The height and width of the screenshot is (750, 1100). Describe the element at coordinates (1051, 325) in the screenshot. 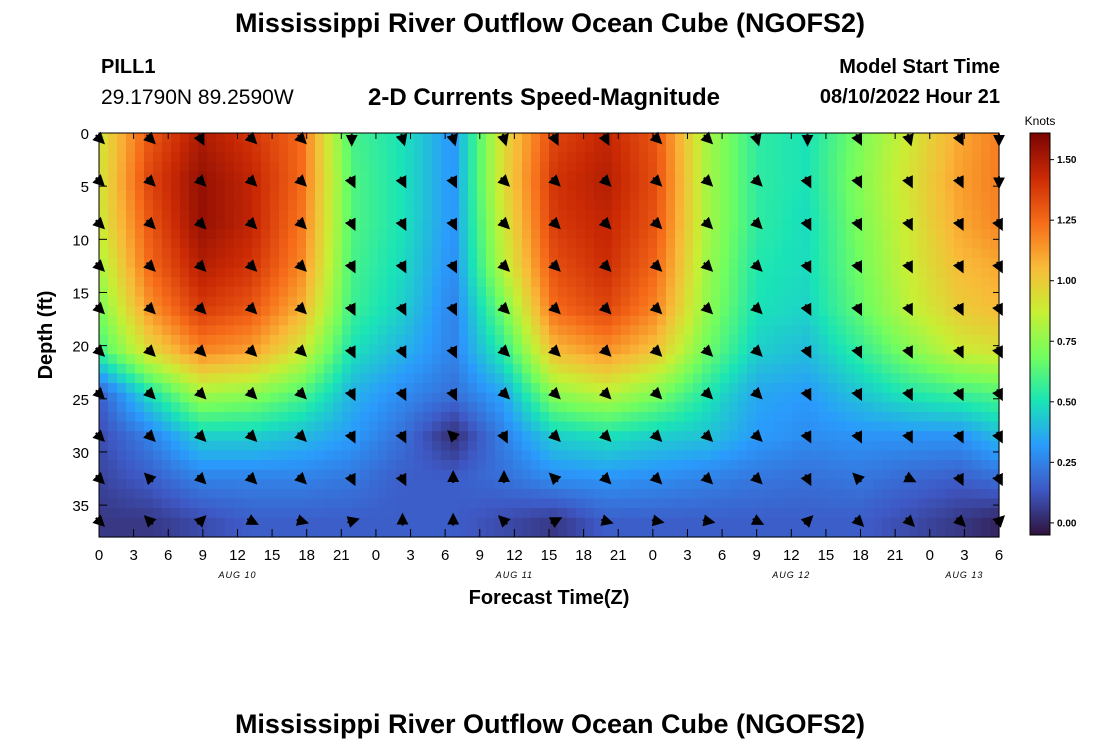

I see `colorbar: Knots 0.000.250.500.751.001.251.50` at that location.